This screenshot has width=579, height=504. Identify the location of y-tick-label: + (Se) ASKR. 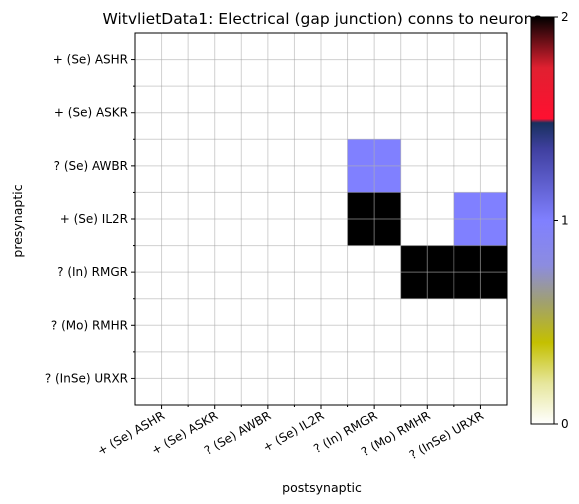
(91, 113).